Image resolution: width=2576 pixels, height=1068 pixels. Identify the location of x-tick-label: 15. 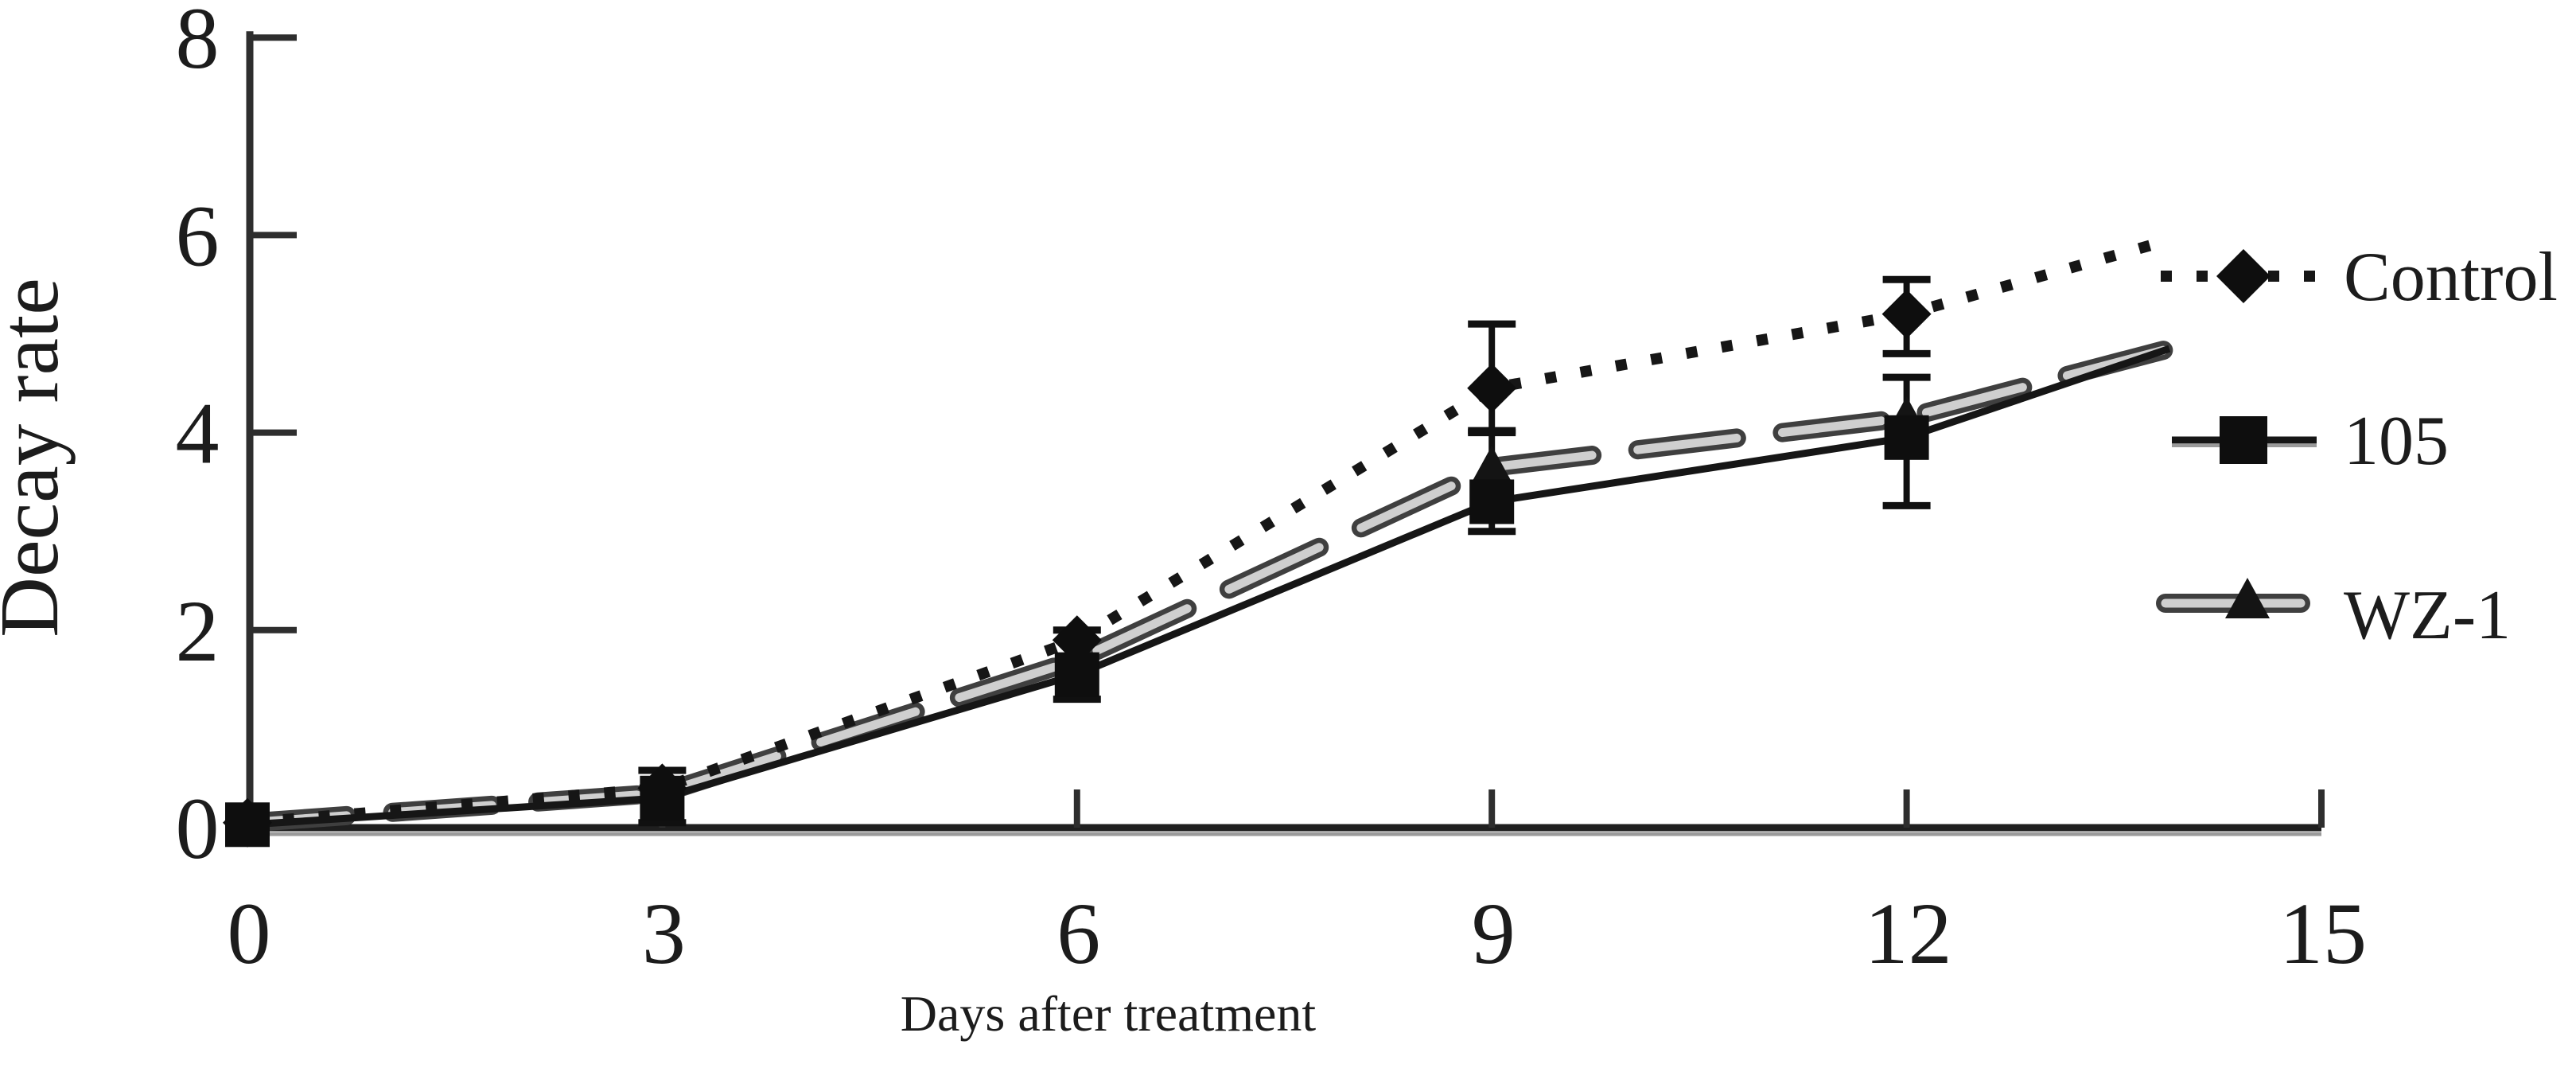
(2323, 934).